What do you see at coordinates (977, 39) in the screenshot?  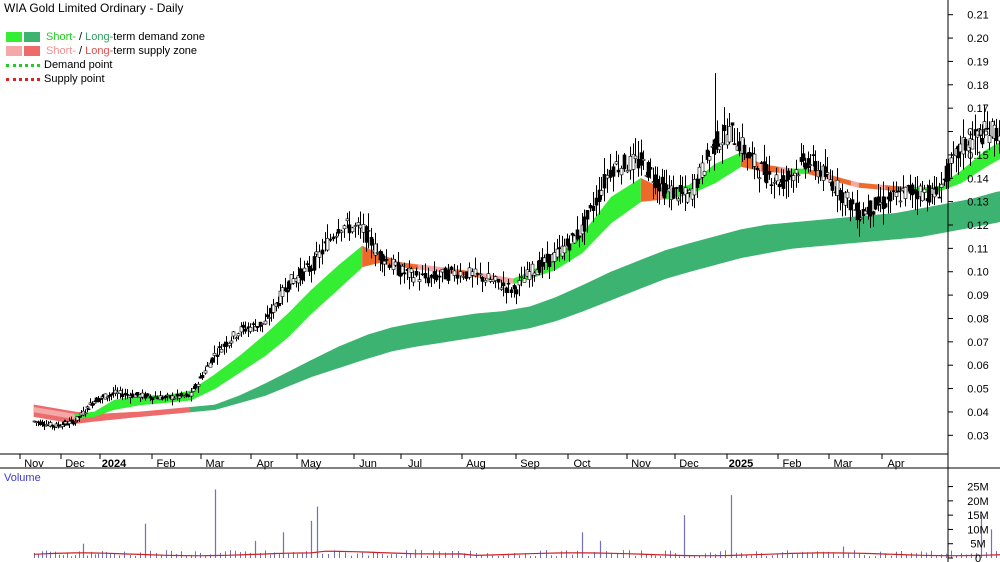 I see `y-tick-label: 0.20` at bounding box center [977, 39].